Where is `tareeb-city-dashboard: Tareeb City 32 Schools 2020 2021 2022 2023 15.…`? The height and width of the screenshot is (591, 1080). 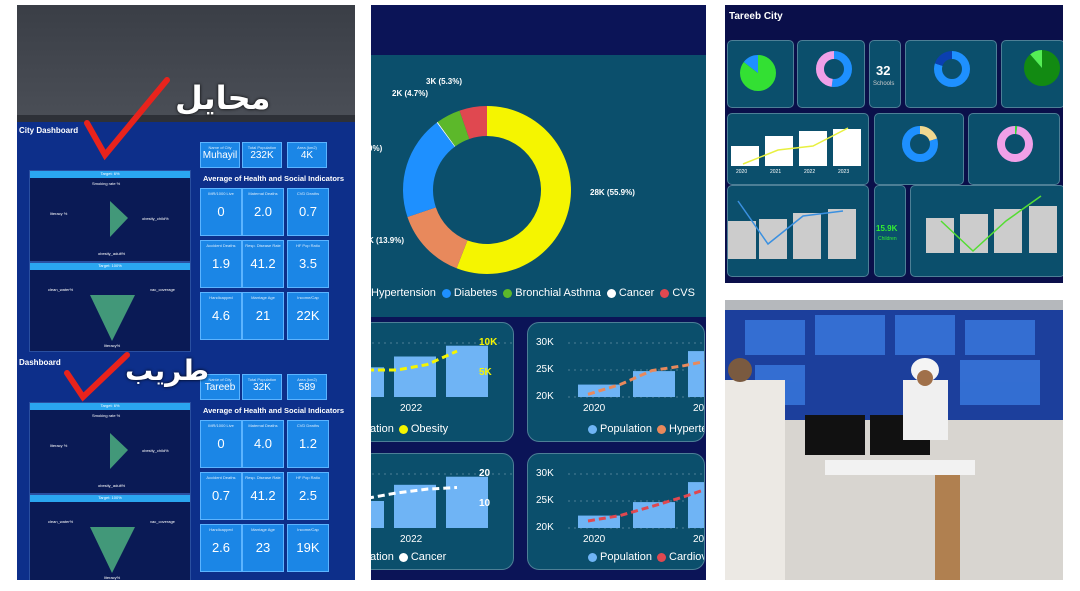 tareeb-city-dashboard: Tareeb City 32 Schools 2020 2021 2022 2023 15.… is located at coordinates (894, 144).